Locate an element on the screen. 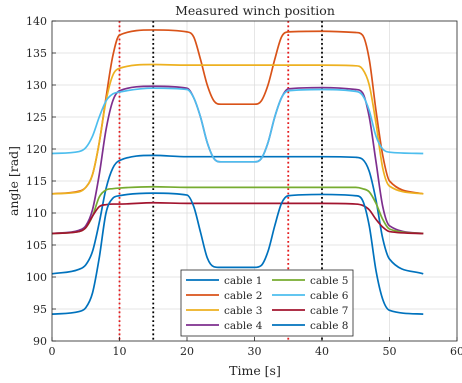  legend-label: cable 2 is located at coordinates (243, 296).